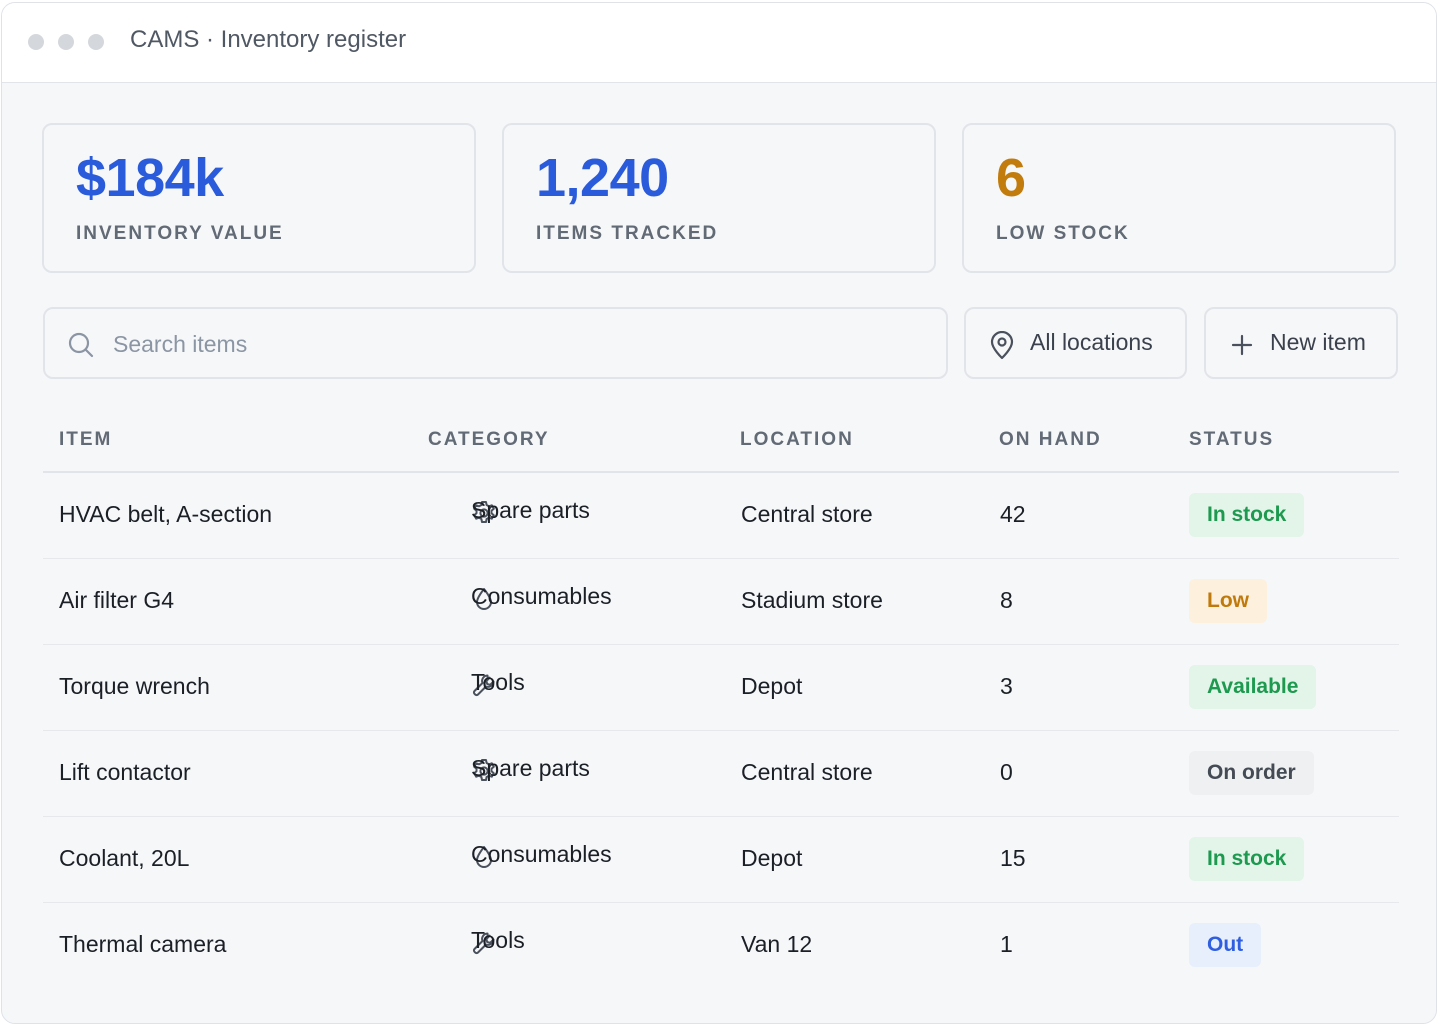 The width and height of the screenshot is (1440, 1026). Describe the element at coordinates (1251, 773) in the screenshot. I see `status-badge: On order` at that location.